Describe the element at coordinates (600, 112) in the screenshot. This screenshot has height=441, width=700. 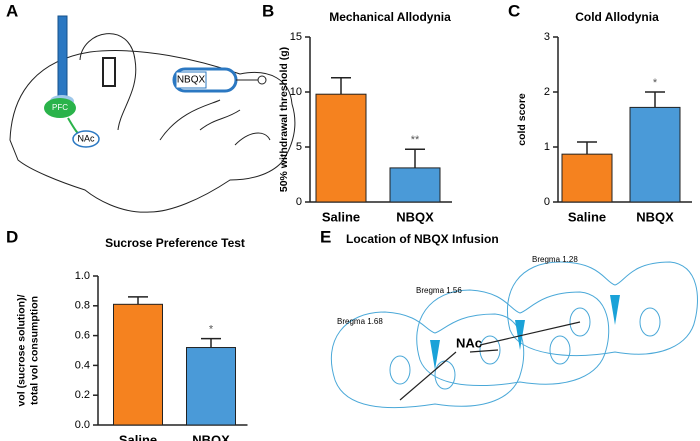
I see `chart: C Cold Allodynia cold score 0 1 2 3 Saline NBQX *` at that location.